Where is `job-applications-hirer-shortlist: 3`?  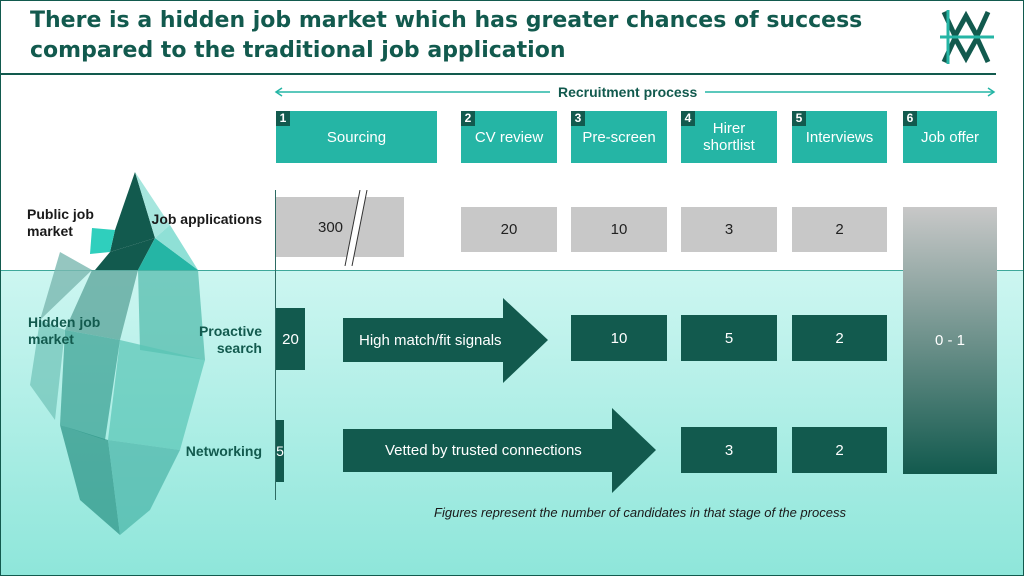
job-applications-hirer-shortlist: 3 is located at coordinates (729, 229).